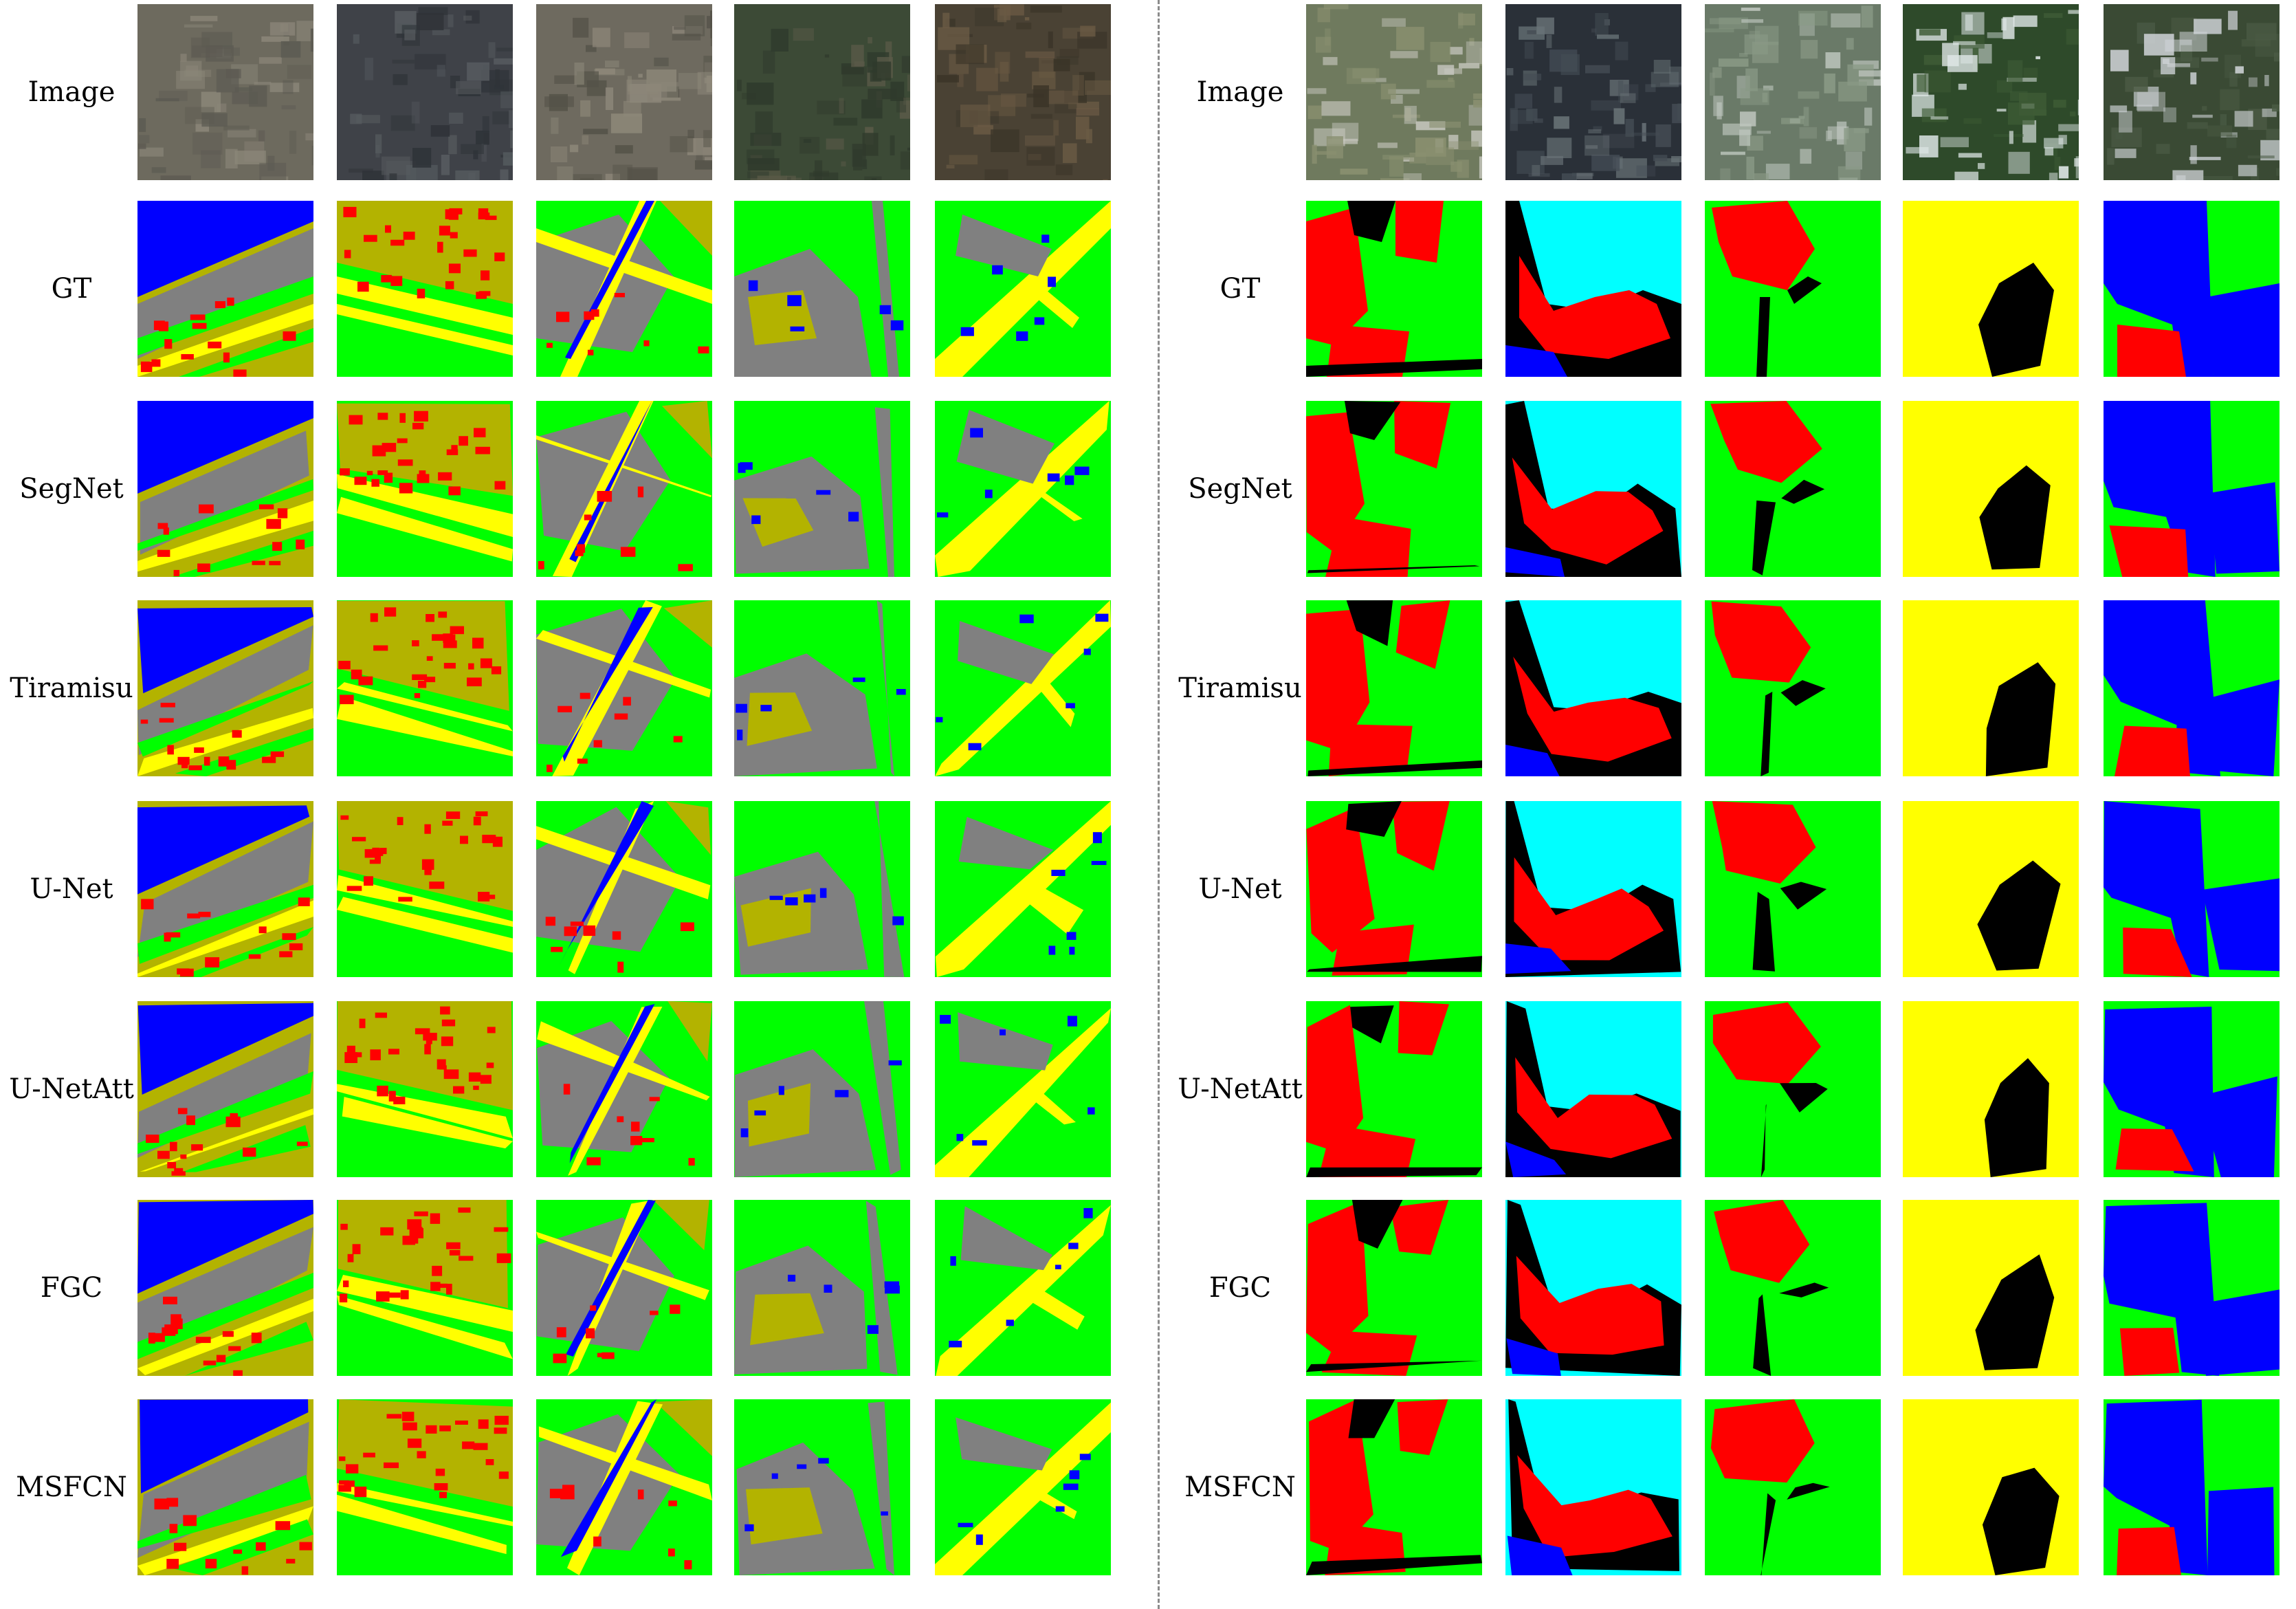 The image size is (2296, 1609). I want to click on row-label-tiramisu: Tiramisu, so click(1240, 688).